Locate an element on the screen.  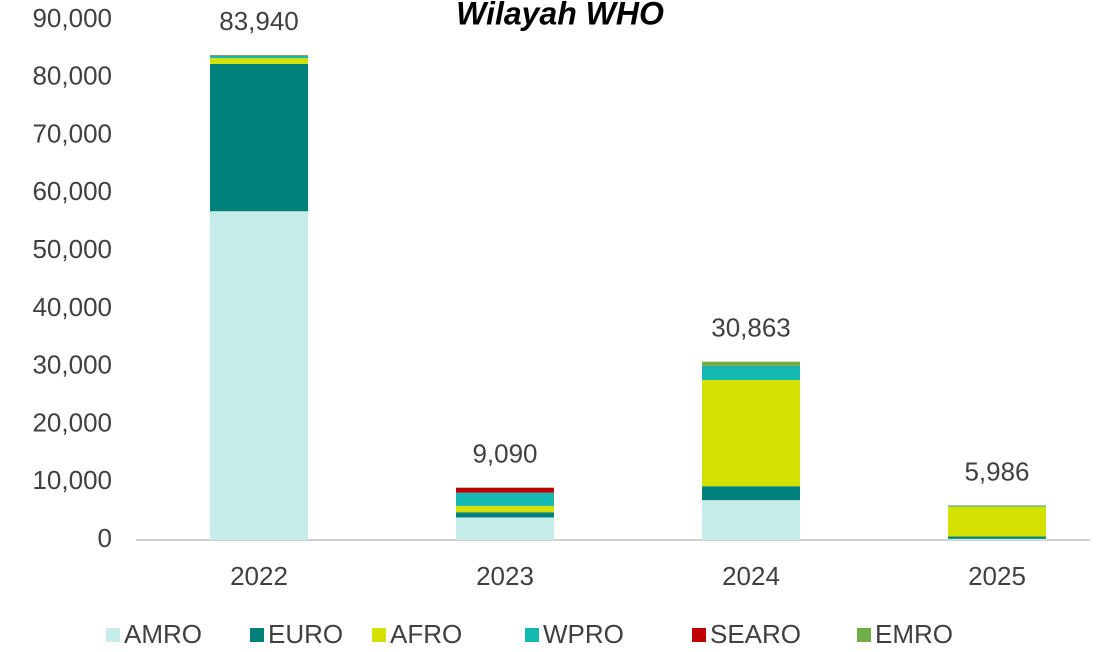
y-tick-label: 10,000 is located at coordinates (72, 480).